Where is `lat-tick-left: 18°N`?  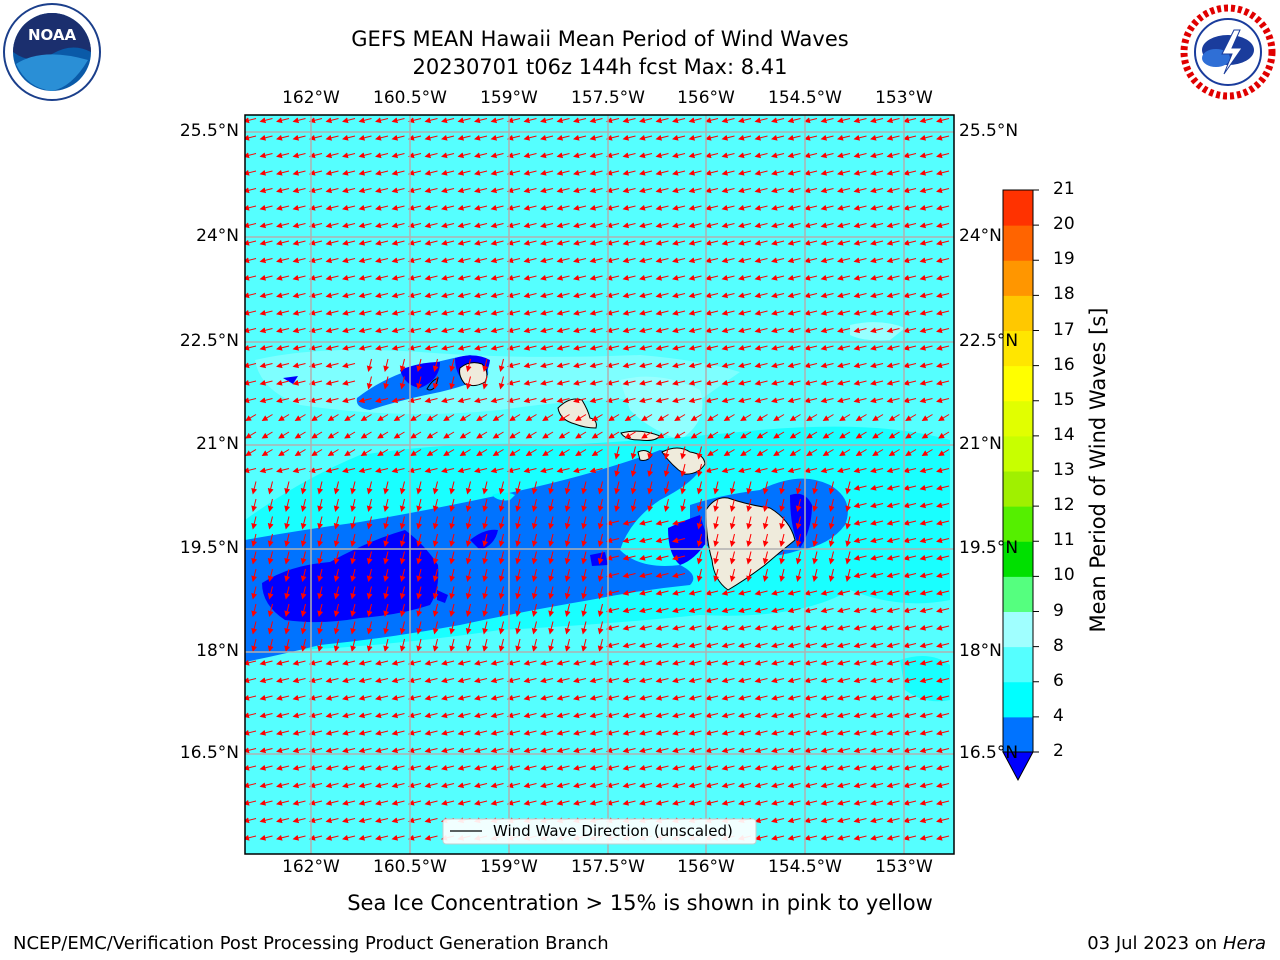 lat-tick-left: 18°N is located at coordinates (217, 651).